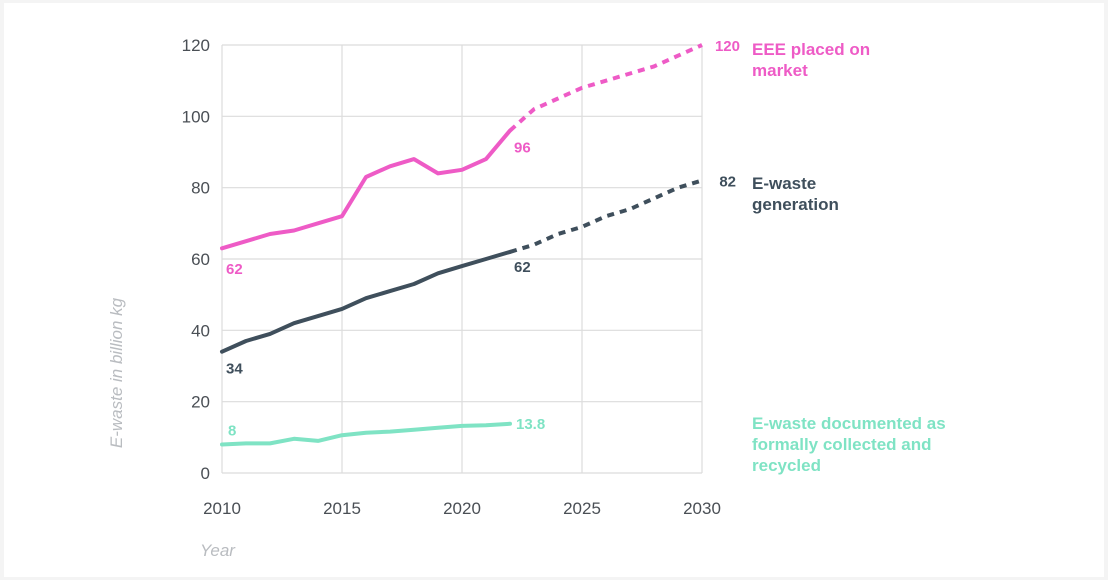 This screenshot has width=1108, height=580. Describe the element at coordinates (222, 508) in the screenshot. I see `x-tick-label: 2010` at that location.